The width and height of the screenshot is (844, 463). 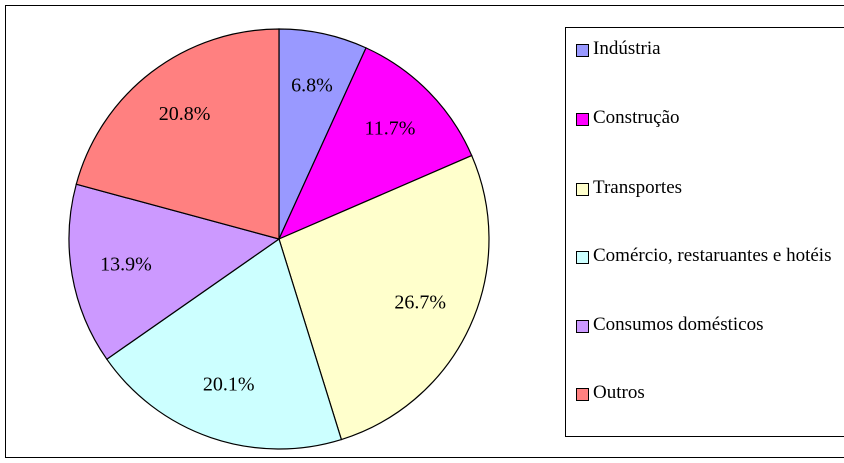 What do you see at coordinates (710, 49) in the screenshot?
I see `legend-item: Indústria` at bounding box center [710, 49].